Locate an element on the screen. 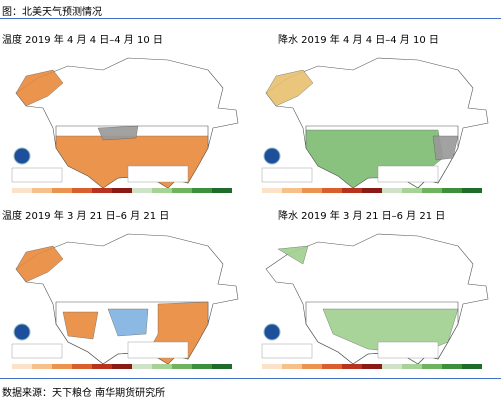 This screenshot has height=400, width=501. caption: 温度 2019 年 3 月 21 日–6 月 21 日 is located at coordinates (86, 216).